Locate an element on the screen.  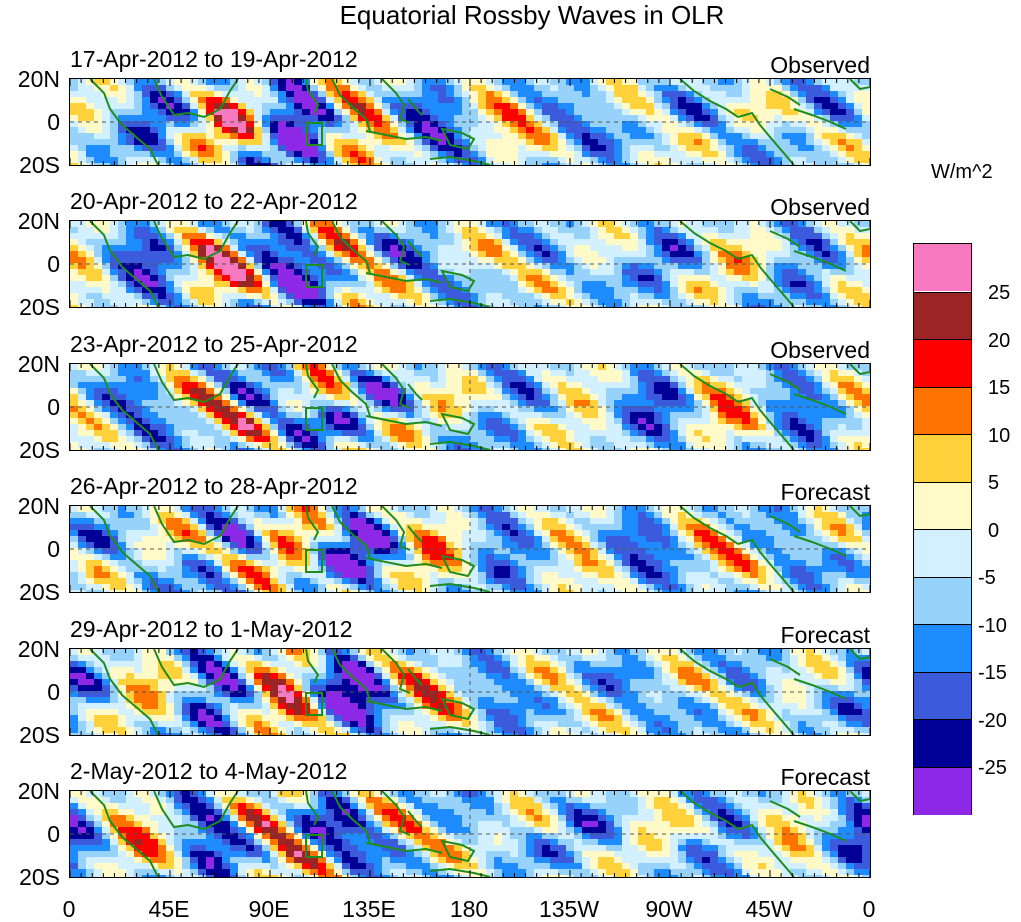
colorbar-label: -15 is located at coordinates (992, 673).